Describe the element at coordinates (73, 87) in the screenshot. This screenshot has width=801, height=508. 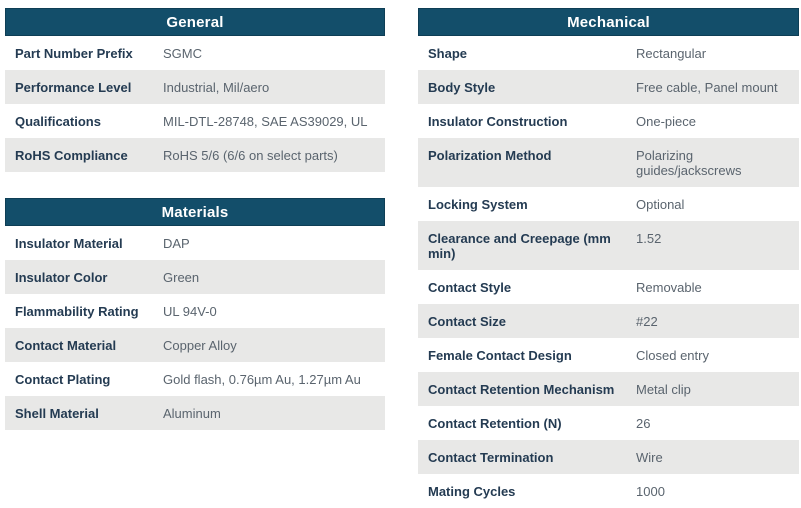
I see `spec-label: Performance Level` at that location.